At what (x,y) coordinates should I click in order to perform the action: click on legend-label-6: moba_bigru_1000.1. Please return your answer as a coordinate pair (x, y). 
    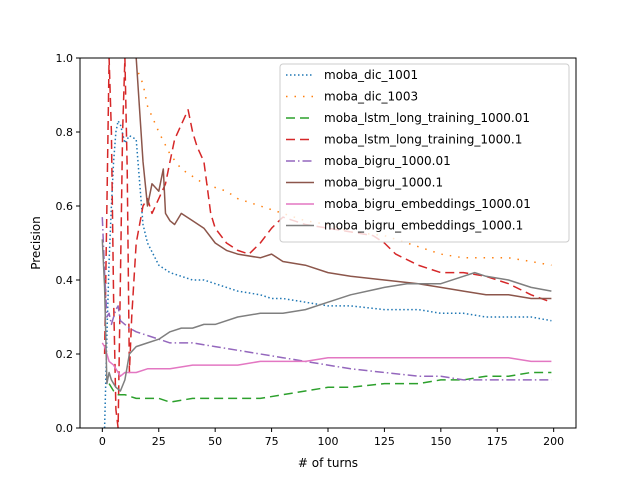
    Looking at the image, I should click on (383, 183).